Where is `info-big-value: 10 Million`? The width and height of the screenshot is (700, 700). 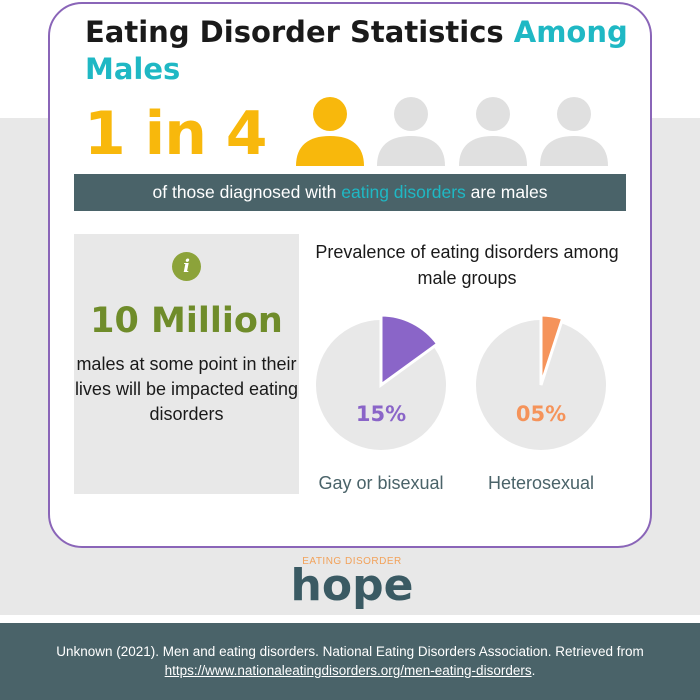 info-big-value: 10 Million is located at coordinates (186, 321).